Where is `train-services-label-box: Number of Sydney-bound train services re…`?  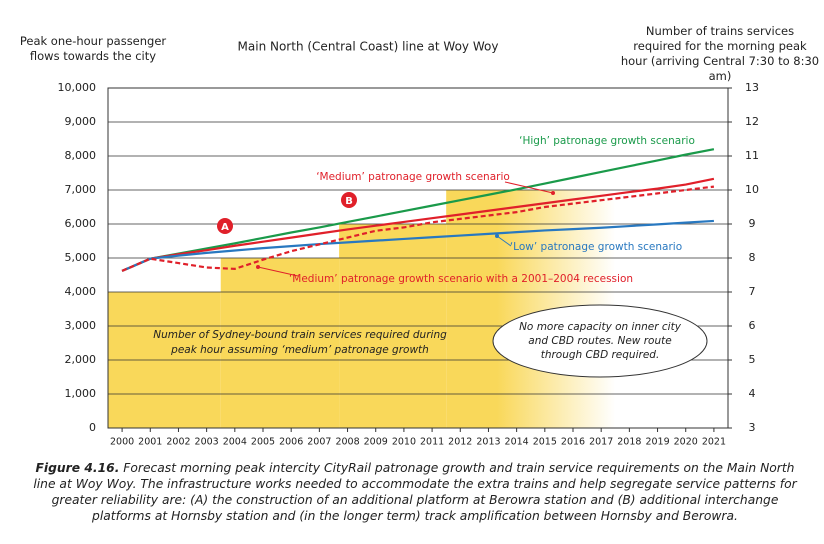 train-services-label-box: Number of Sydney-bound train services re… is located at coordinates (300, 342).